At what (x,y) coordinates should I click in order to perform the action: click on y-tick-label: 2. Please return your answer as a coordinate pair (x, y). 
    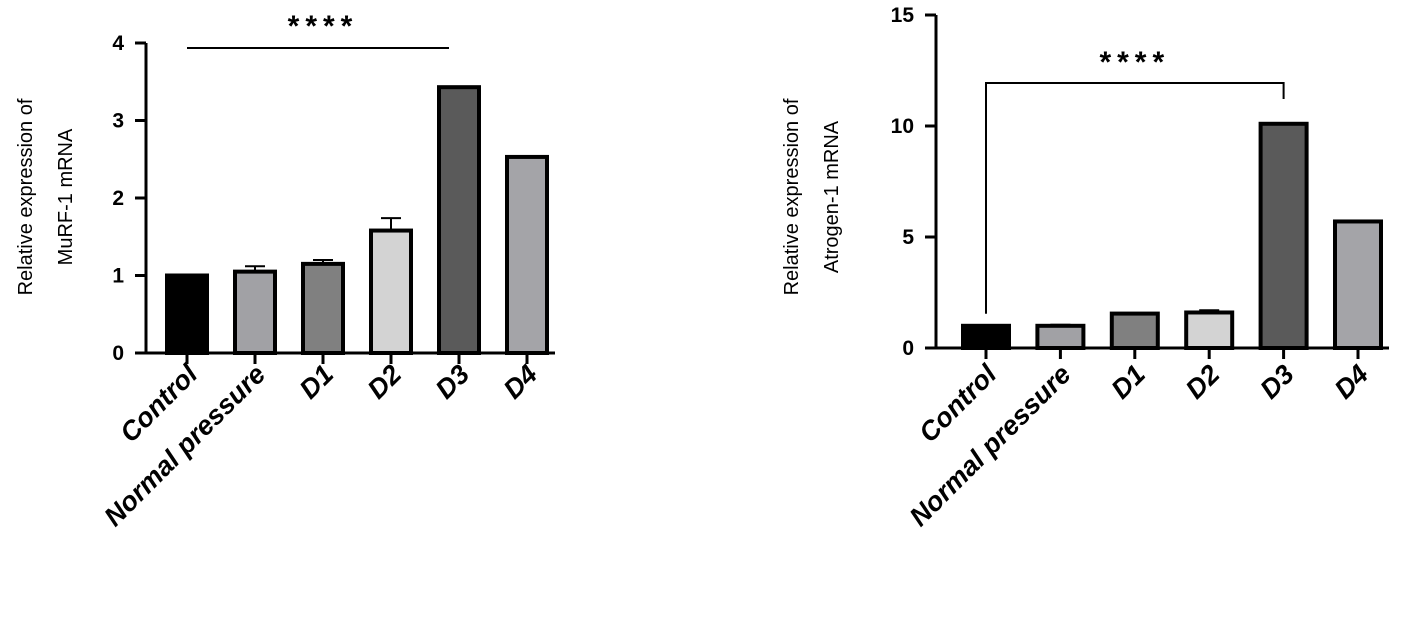
    Looking at the image, I should click on (118, 198).